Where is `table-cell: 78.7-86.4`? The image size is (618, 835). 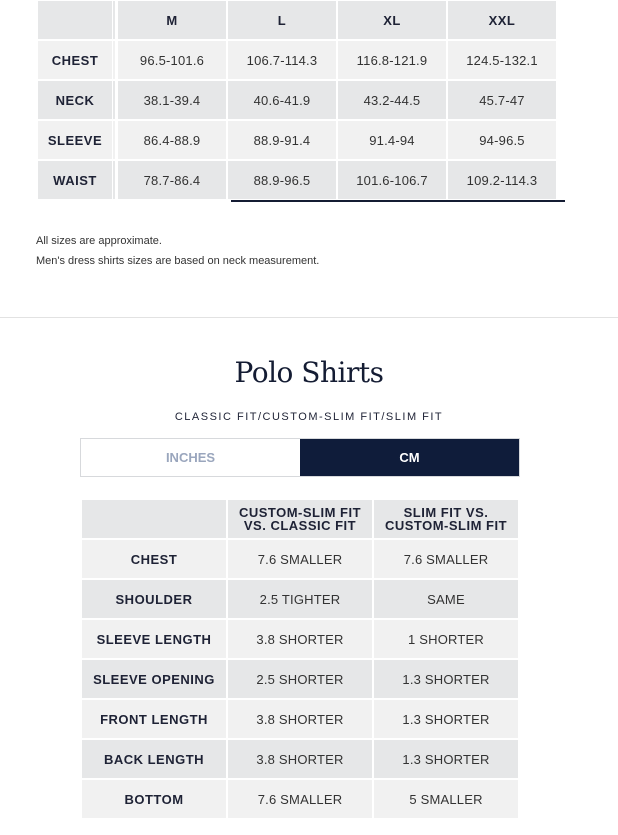 table-cell: 78.7-86.4 is located at coordinates (172, 180).